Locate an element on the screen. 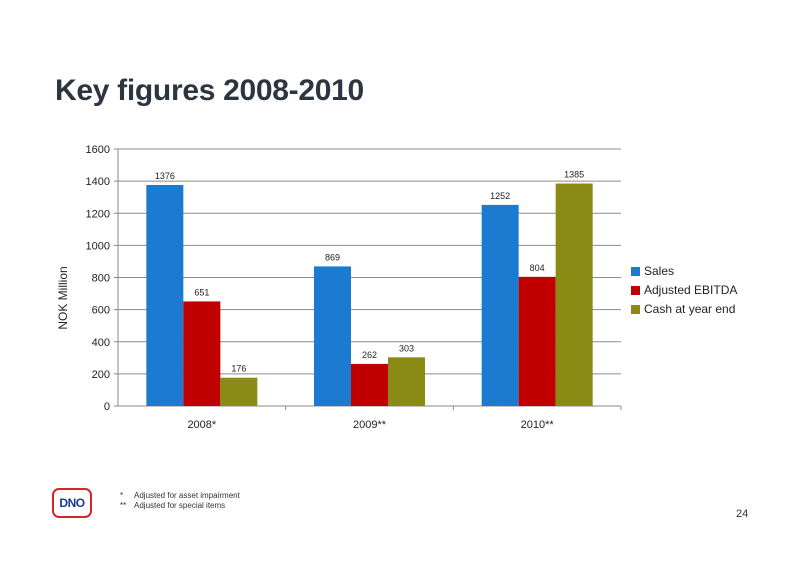 This screenshot has height=566, width=800. footnote: * Adjusted for asset impairment is located at coordinates (180, 496).